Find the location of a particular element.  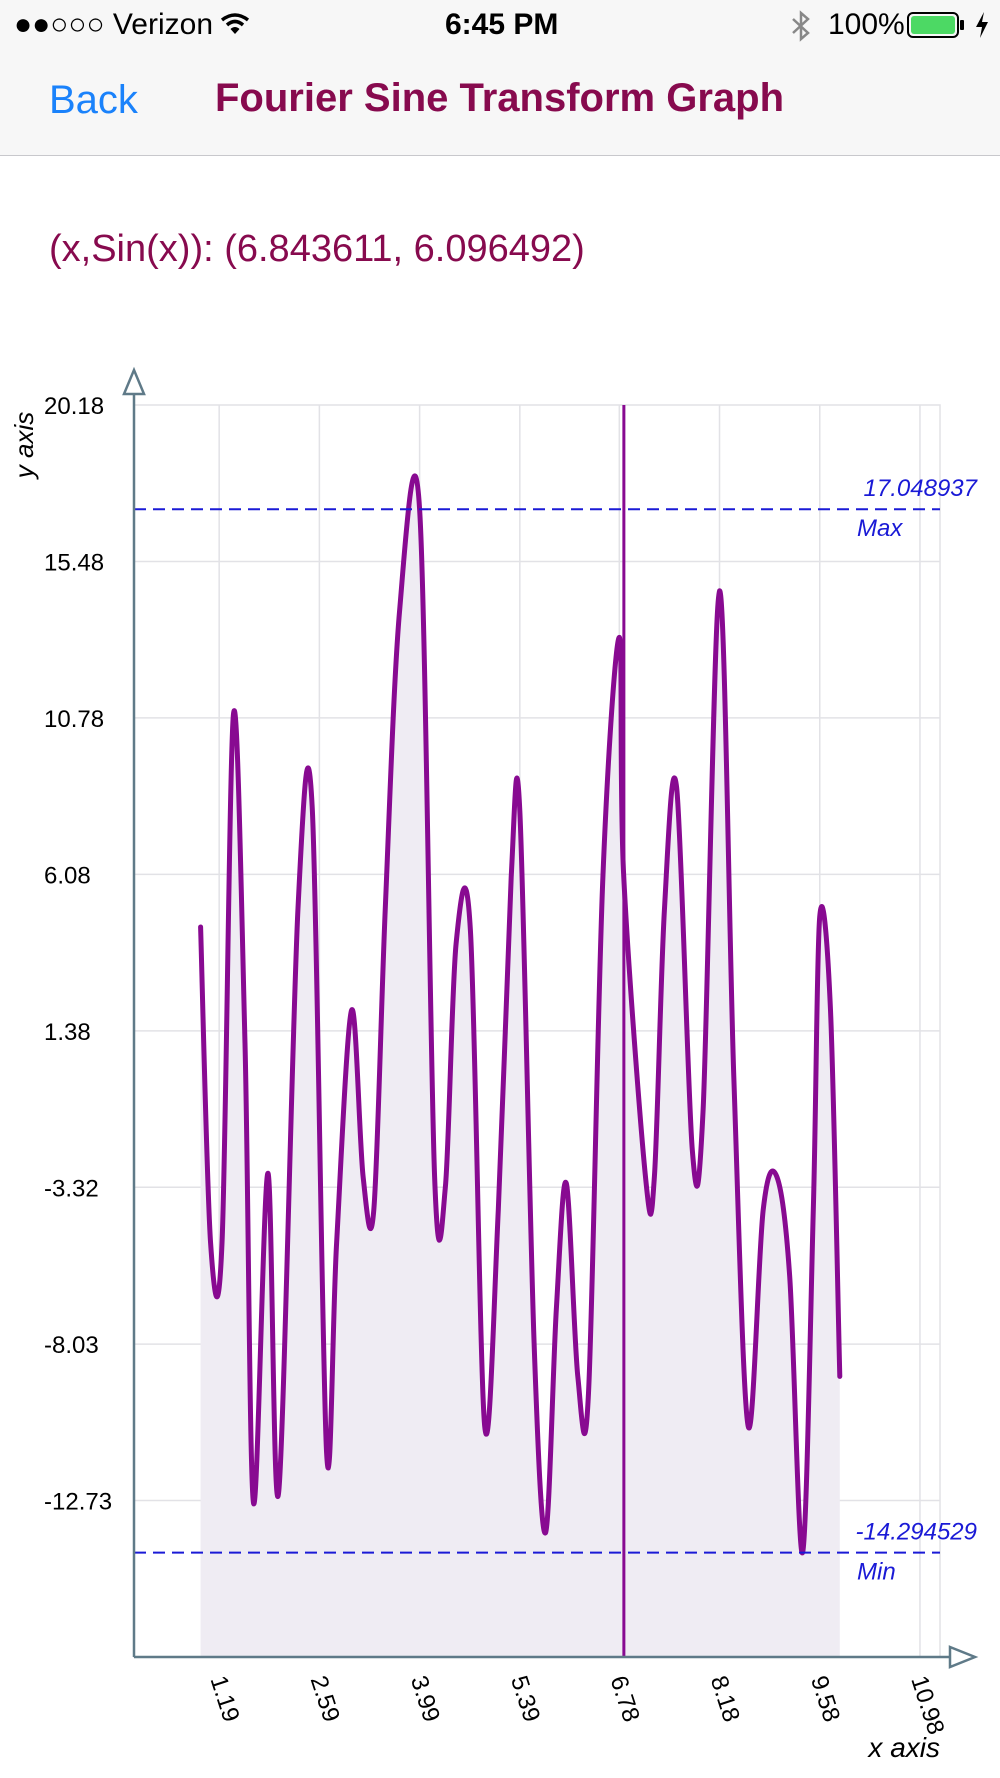

x-tick-label: 6.78 is located at coordinates (625, 1699).